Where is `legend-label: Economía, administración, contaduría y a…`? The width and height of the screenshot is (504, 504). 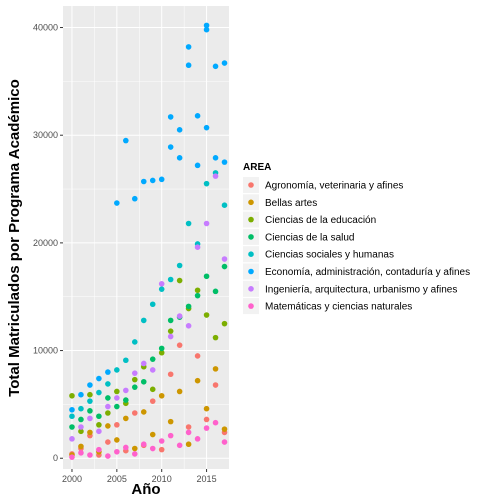
legend-label: Economía, administración, contaduría y a… is located at coordinates (367, 272).